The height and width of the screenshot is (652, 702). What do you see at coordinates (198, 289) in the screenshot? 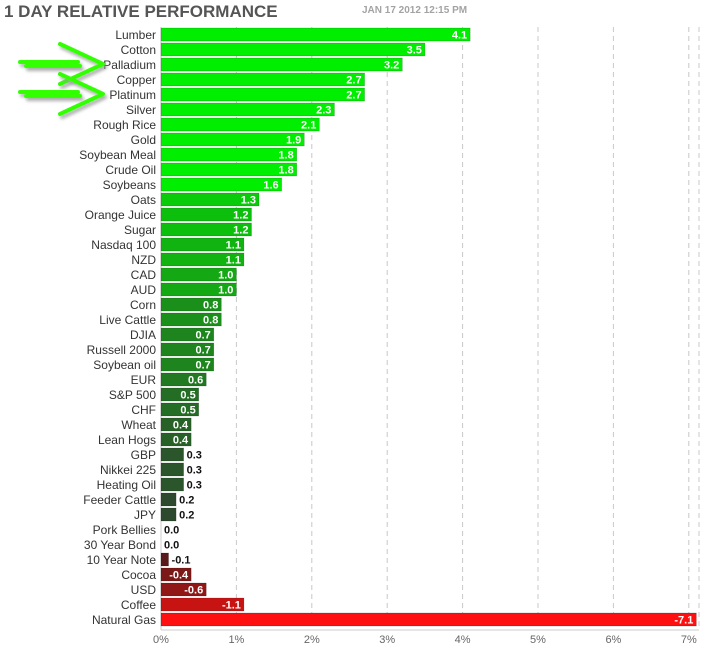
I see `bar-aud` at bounding box center [198, 289].